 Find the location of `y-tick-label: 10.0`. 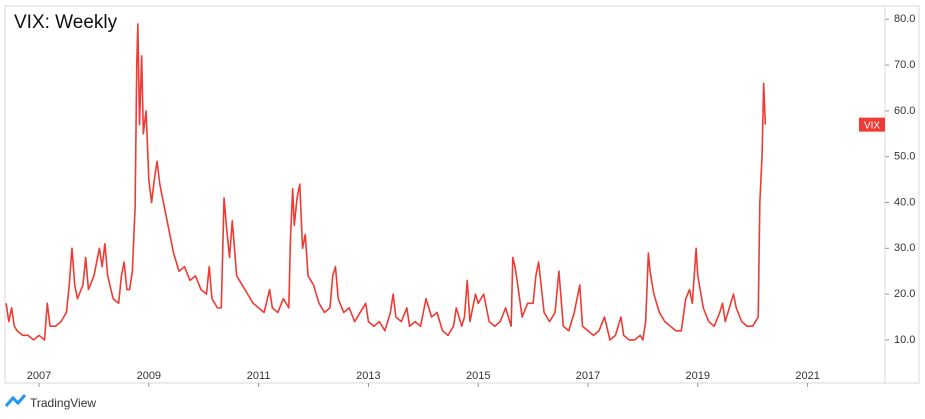

y-tick-label: 10.0 is located at coordinates (904, 340).